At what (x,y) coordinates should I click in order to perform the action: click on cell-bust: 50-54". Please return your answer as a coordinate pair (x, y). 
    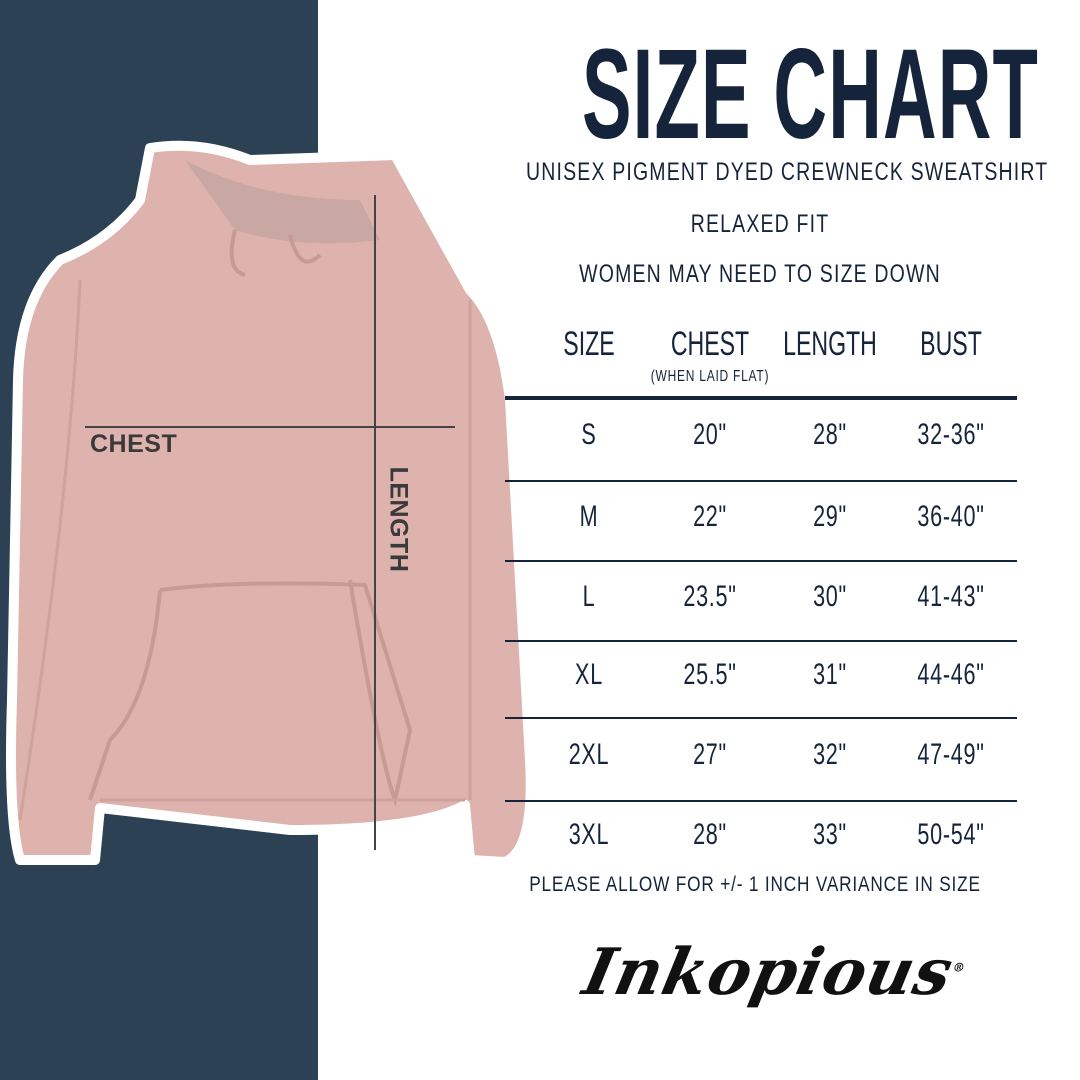
    Looking at the image, I should click on (951, 834).